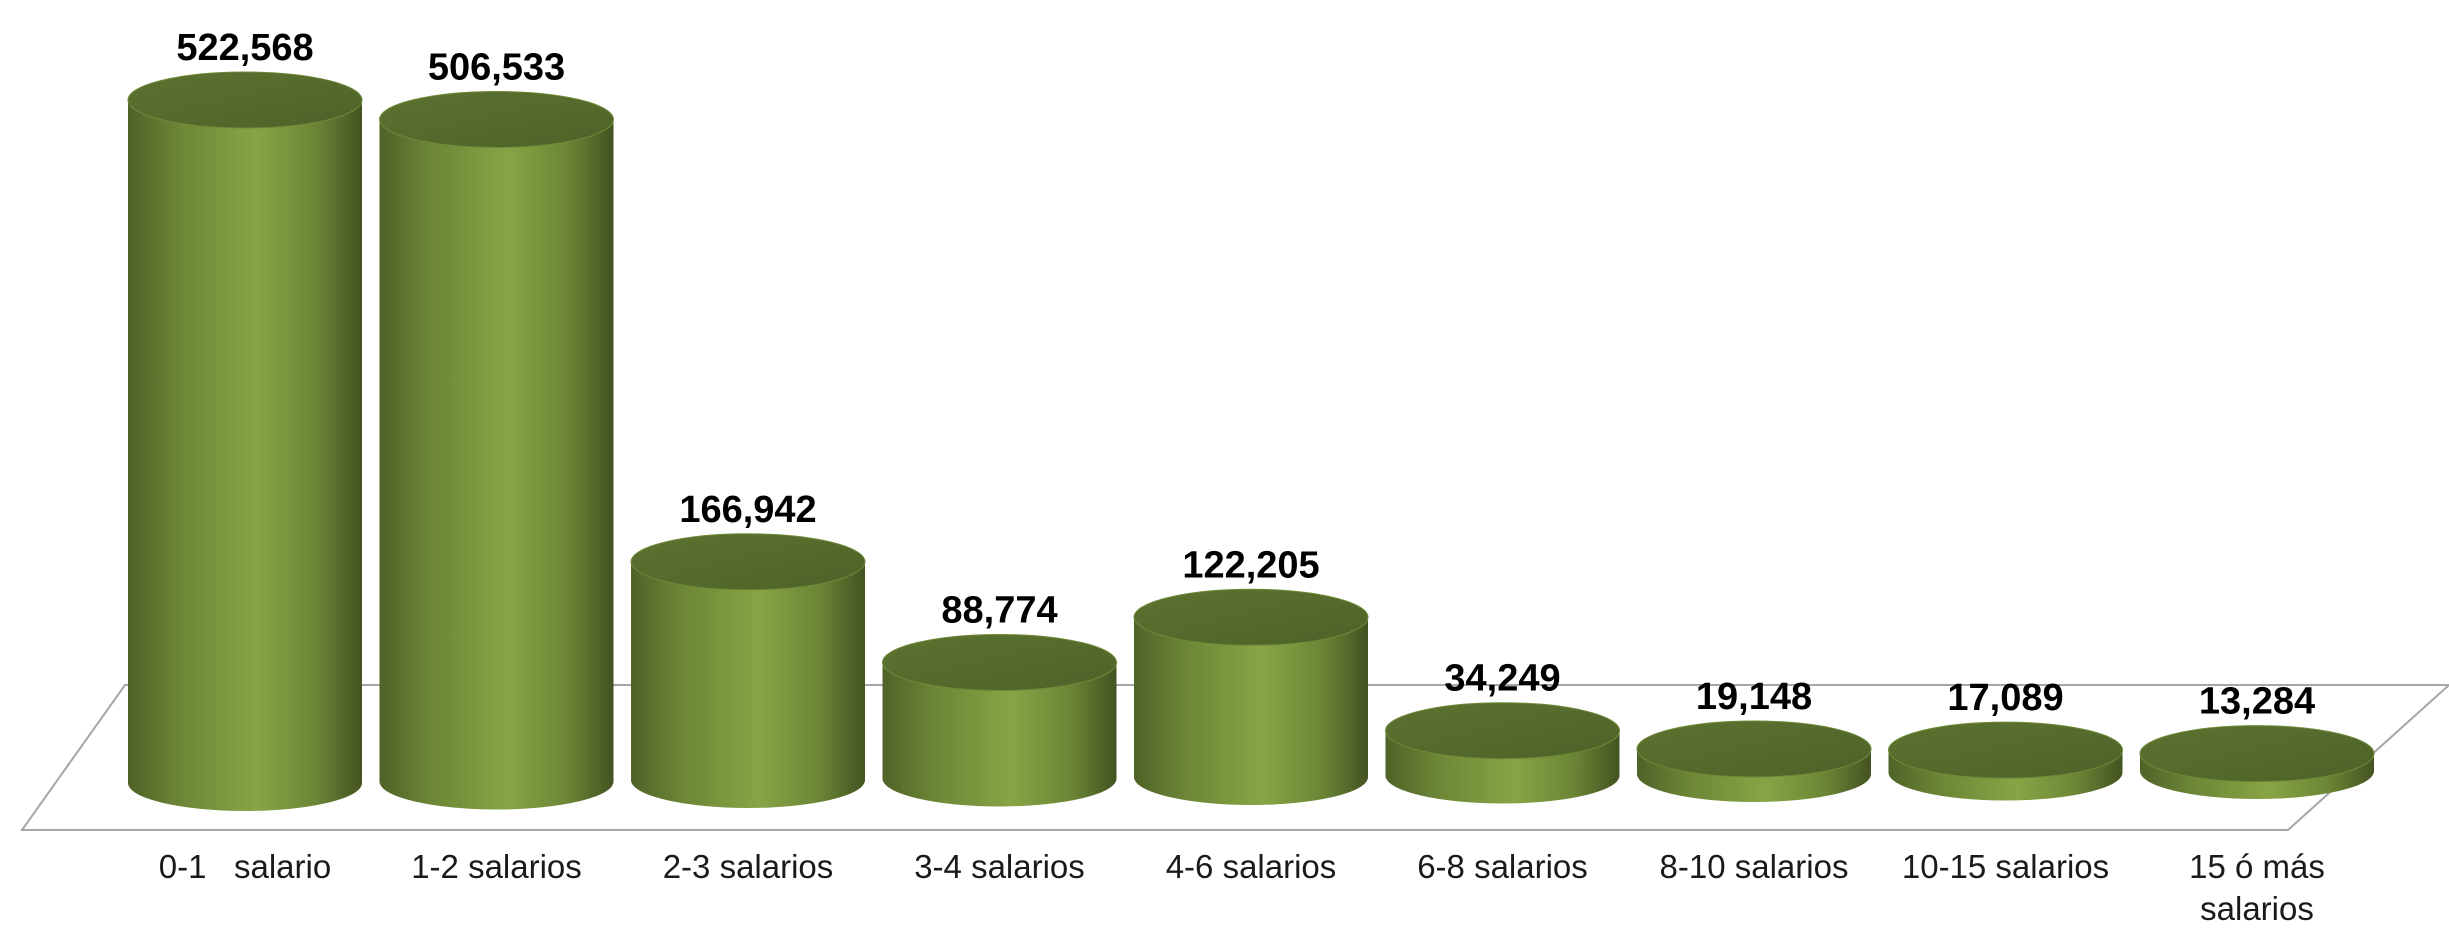  What do you see at coordinates (747, 510) in the screenshot?
I see `value-label: 166,942` at bounding box center [747, 510].